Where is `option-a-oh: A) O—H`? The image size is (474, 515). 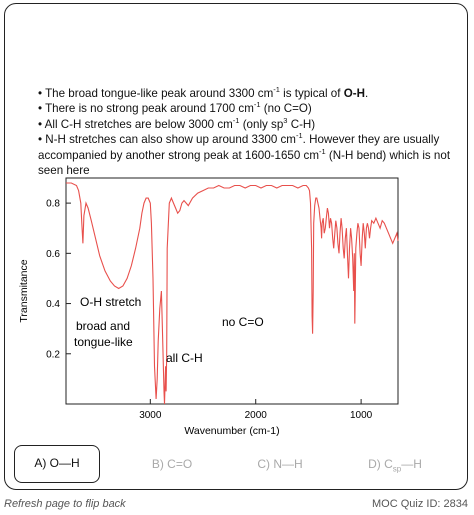 option-a-oh: A) O—H is located at coordinates (57, 464).